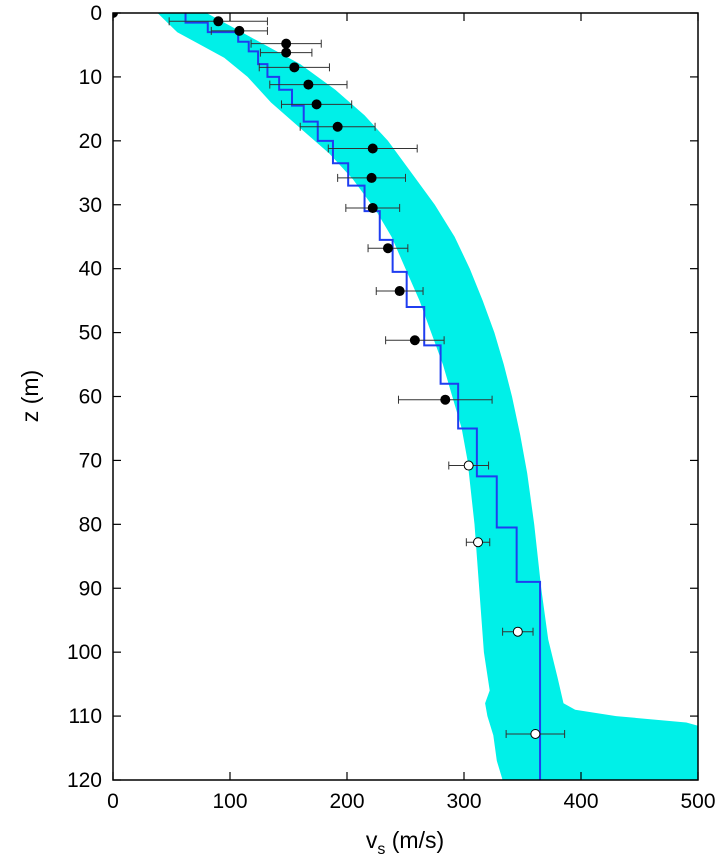 The width and height of the screenshot is (727, 858). What do you see at coordinates (113, 801) in the screenshot?
I see `x-tick-label: 0` at bounding box center [113, 801].